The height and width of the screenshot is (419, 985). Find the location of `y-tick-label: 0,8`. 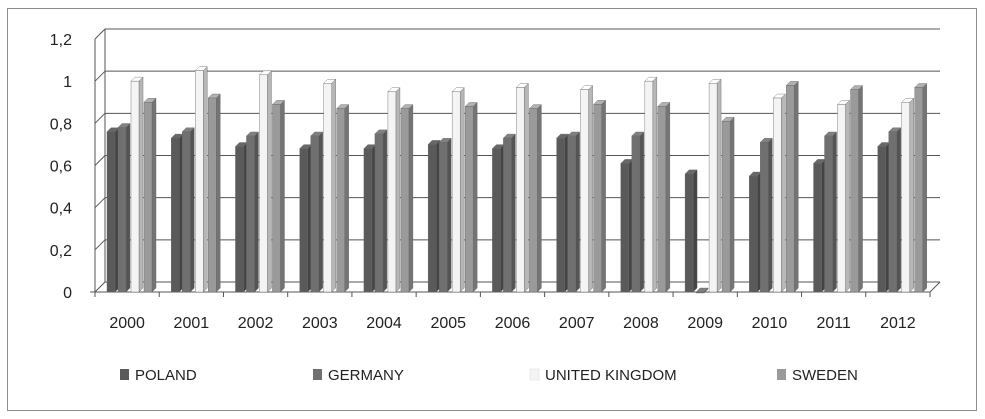

y-tick-label: 0,8 is located at coordinates (61, 124).